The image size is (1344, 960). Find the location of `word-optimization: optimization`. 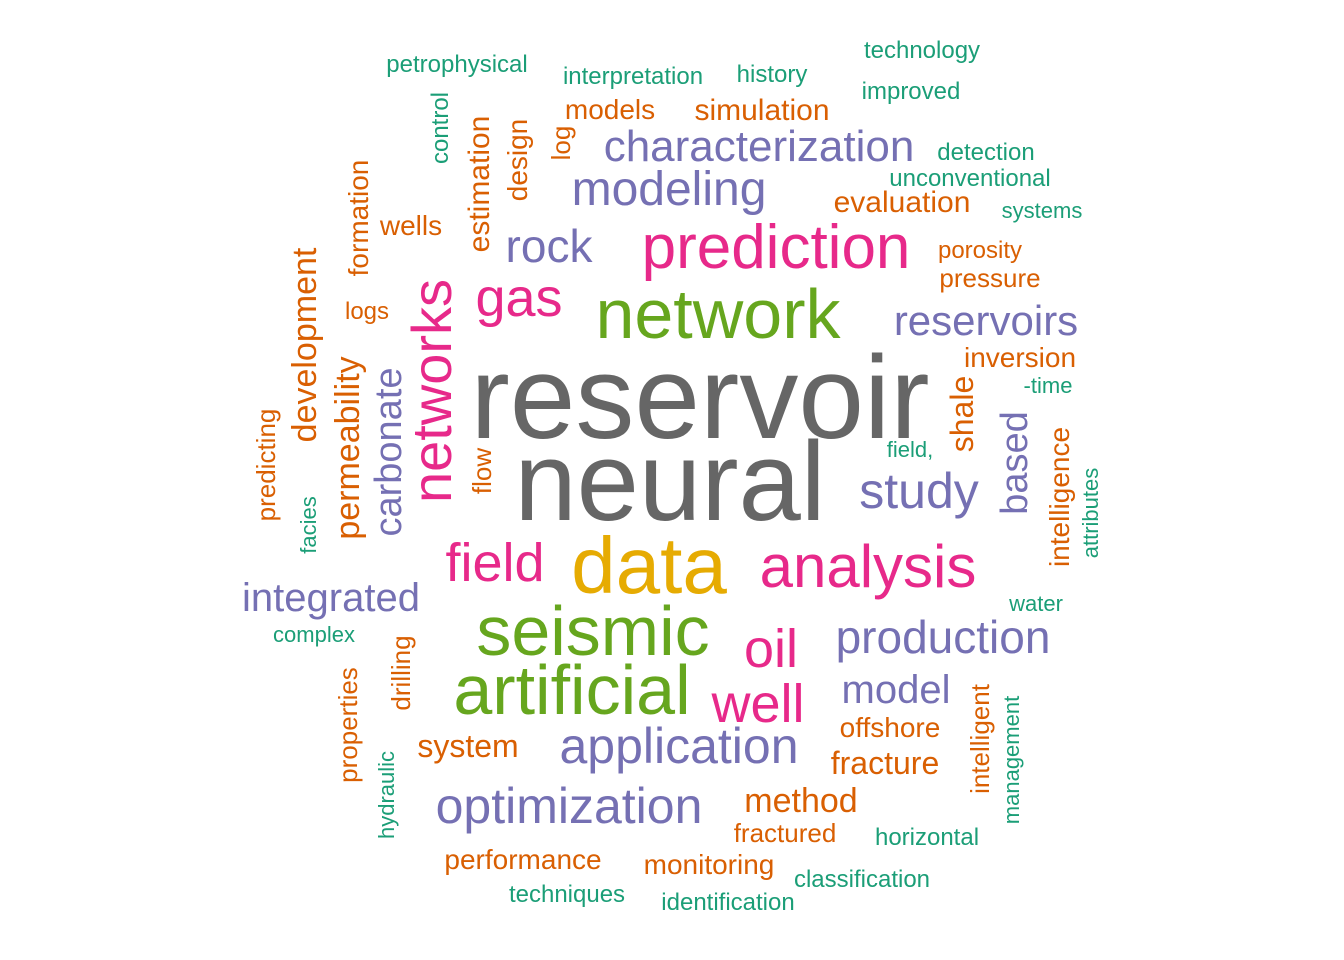

word-optimization: optimization is located at coordinates (569, 806).